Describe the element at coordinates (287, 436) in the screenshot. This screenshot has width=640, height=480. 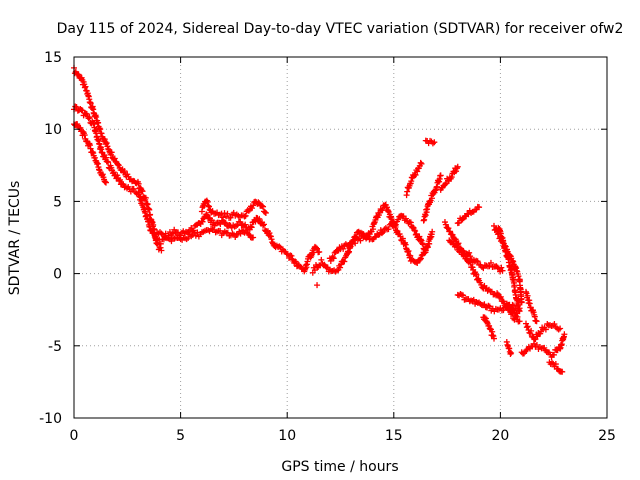
I see `x-tick-label: 10` at that location.